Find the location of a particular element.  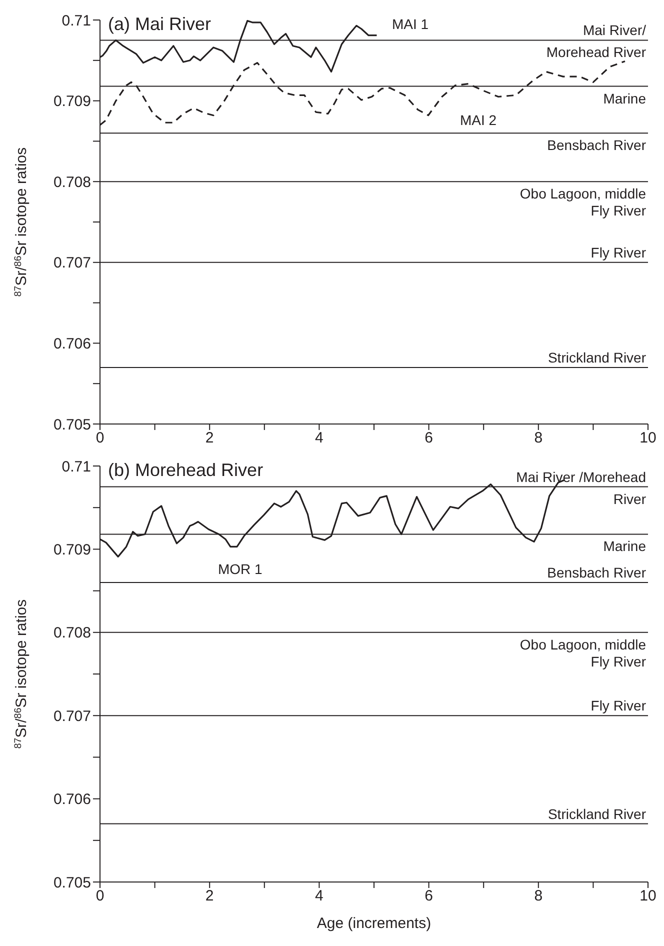

ref-line-label: Mai River /Morehead River is located at coordinates (581, 487).